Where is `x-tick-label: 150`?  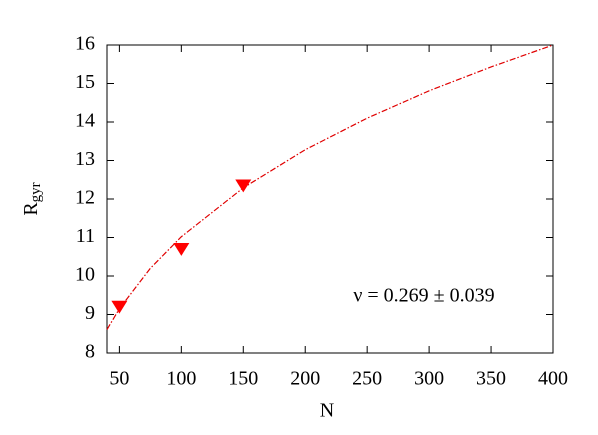
x-tick-label: 150 is located at coordinates (243, 379).